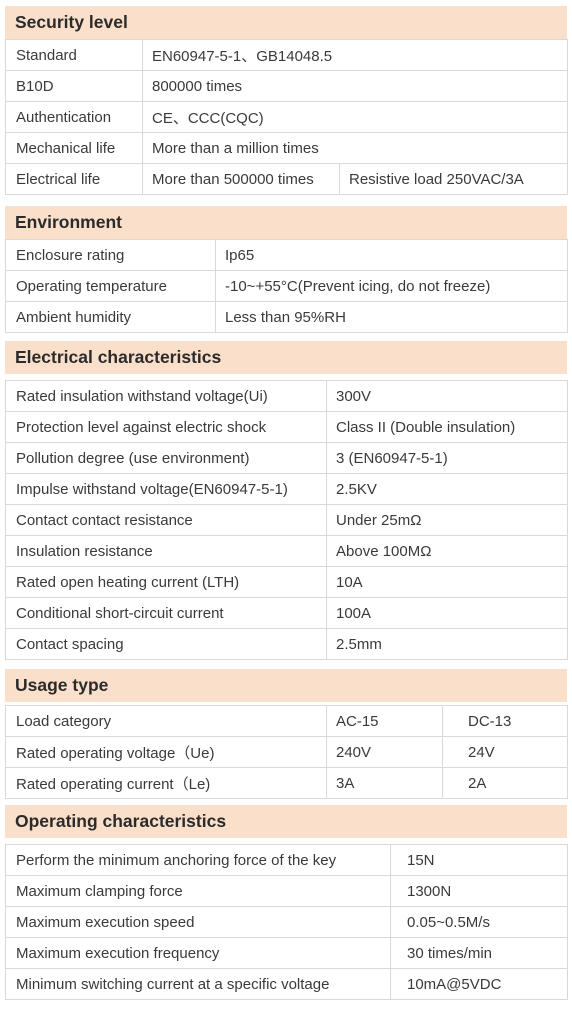  I want to click on row-label: Operating temperature, so click(110, 286).